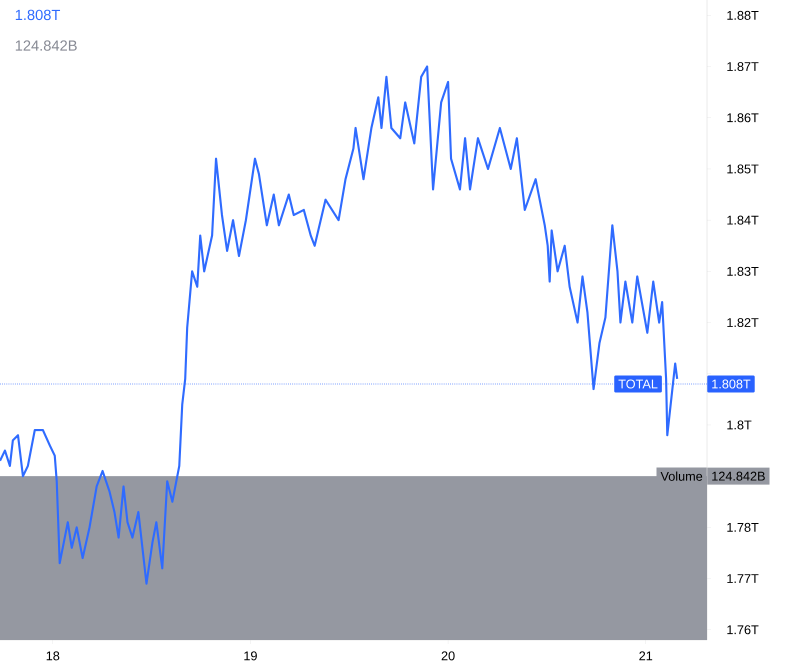  Describe the element at coordinates (742, 323) in the screenshot. I see `y-tick-label: 1.82T` at that location.